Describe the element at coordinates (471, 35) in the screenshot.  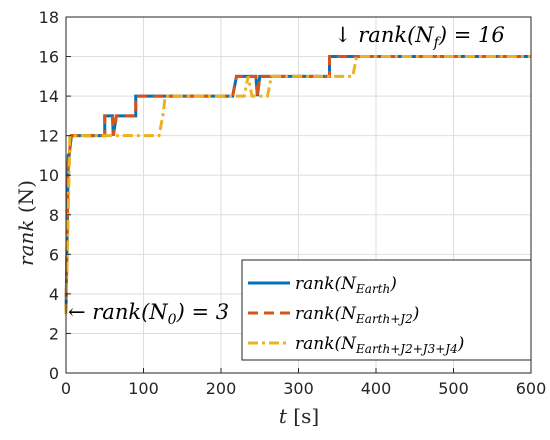
I see `annotation-final-rank-tail: ) = 16` at that location.